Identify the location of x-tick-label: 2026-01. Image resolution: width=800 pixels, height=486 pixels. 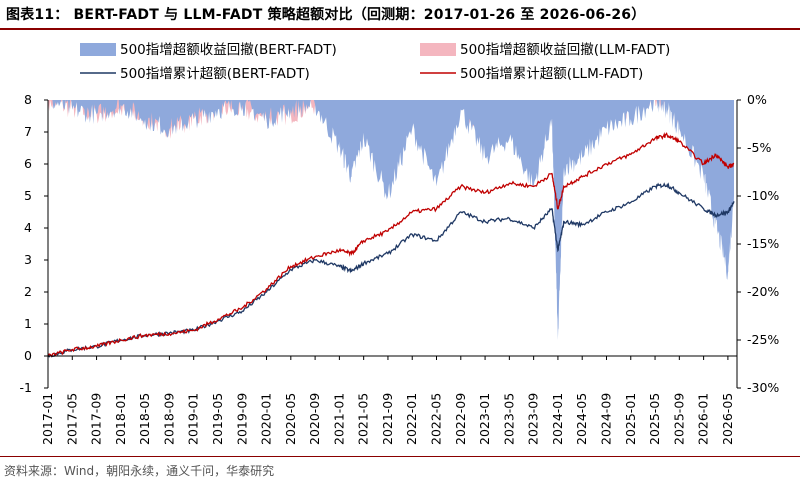
(703, 419).